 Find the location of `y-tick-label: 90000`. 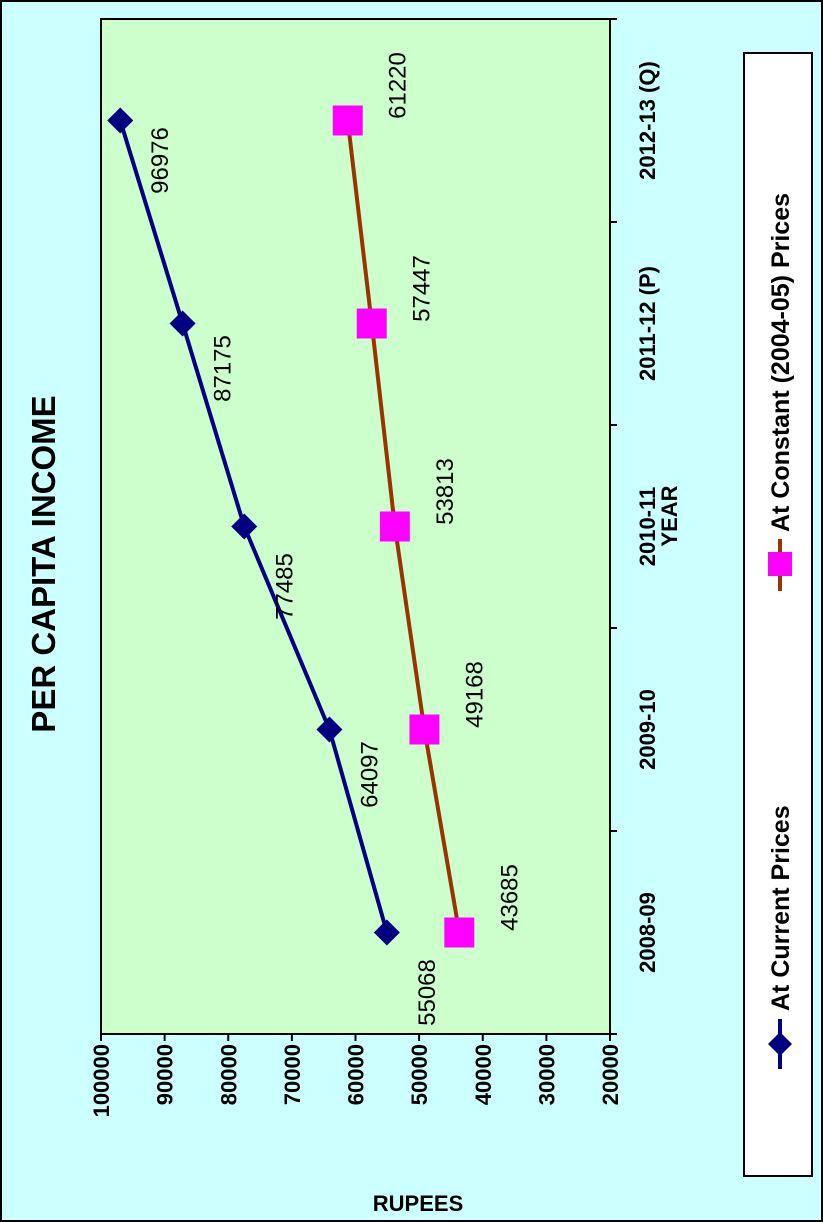

y-tick-label: 90000 is located at coordinates (165, 1074).